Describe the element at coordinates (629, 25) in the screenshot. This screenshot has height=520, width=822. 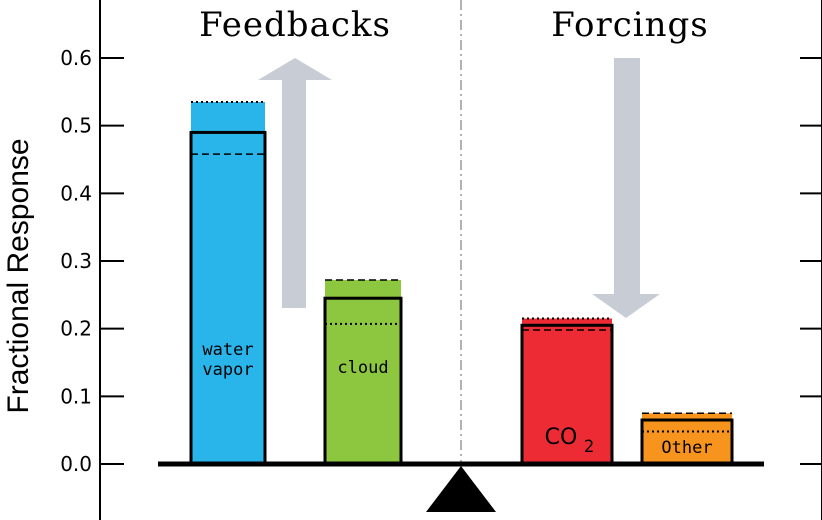
I see `forcings-title: Forcings` at that location.